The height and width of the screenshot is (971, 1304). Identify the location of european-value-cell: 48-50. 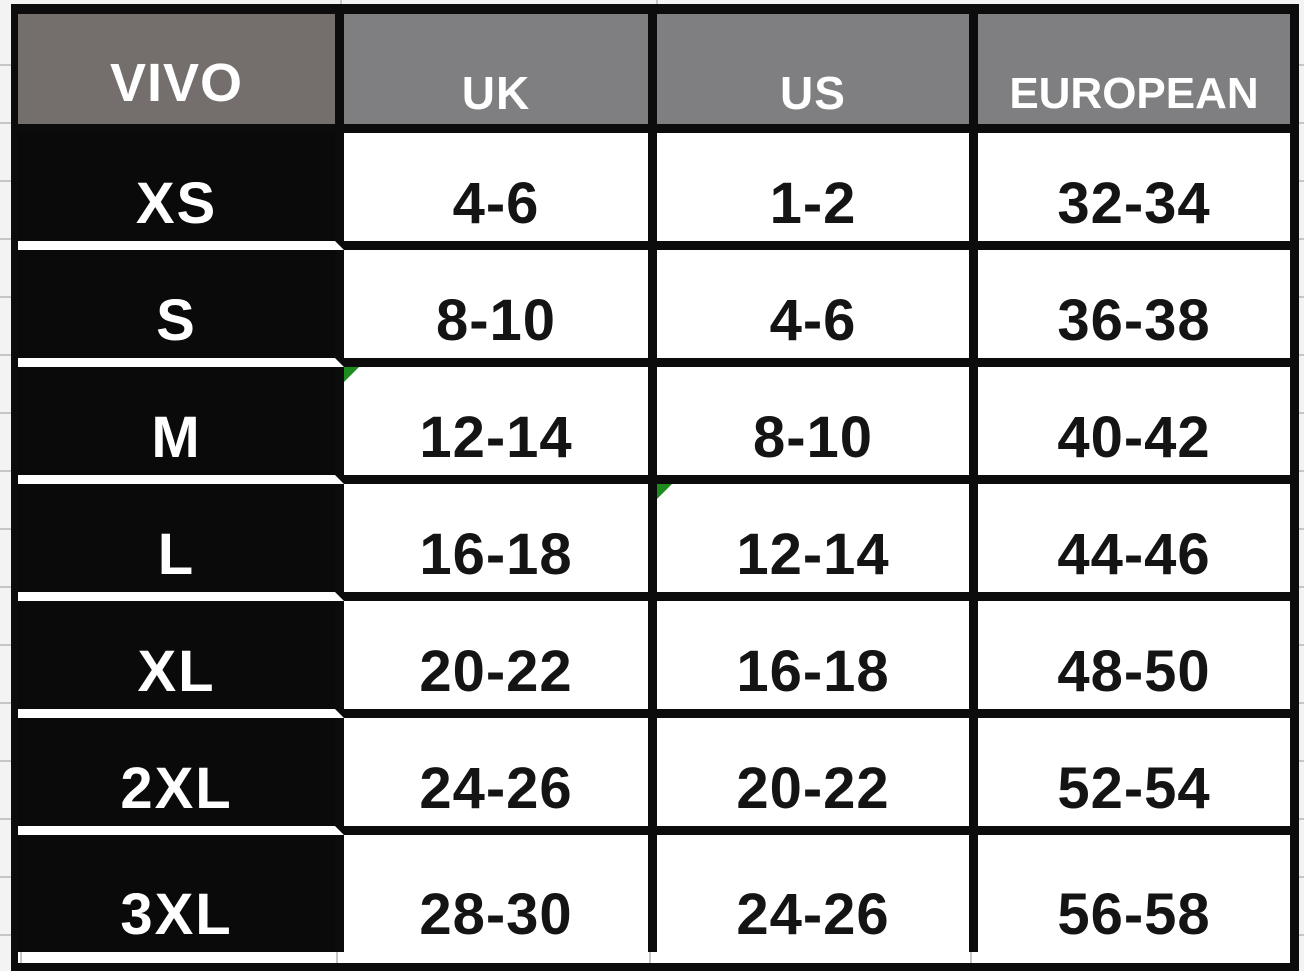
(1134, 659).